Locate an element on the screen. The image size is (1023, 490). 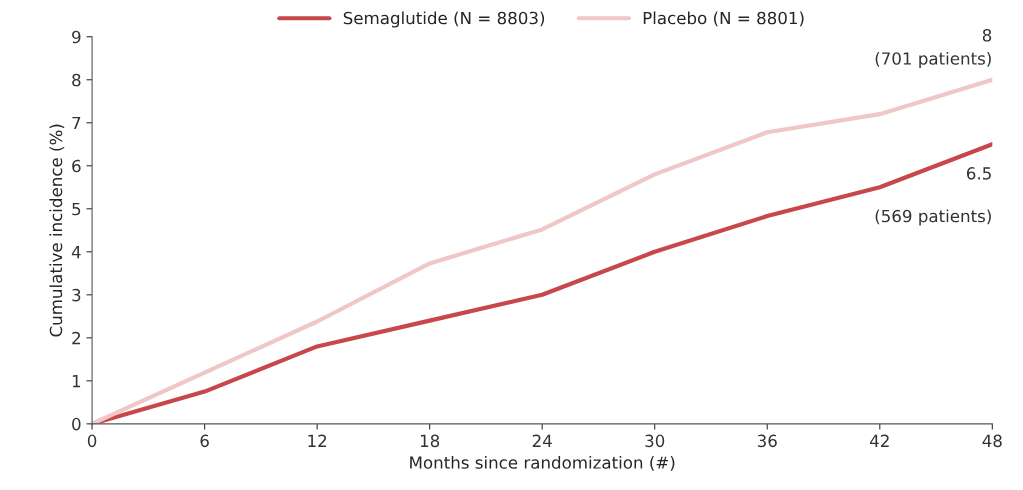
y-tick-label: 8 is located at coordinates (76, 80).